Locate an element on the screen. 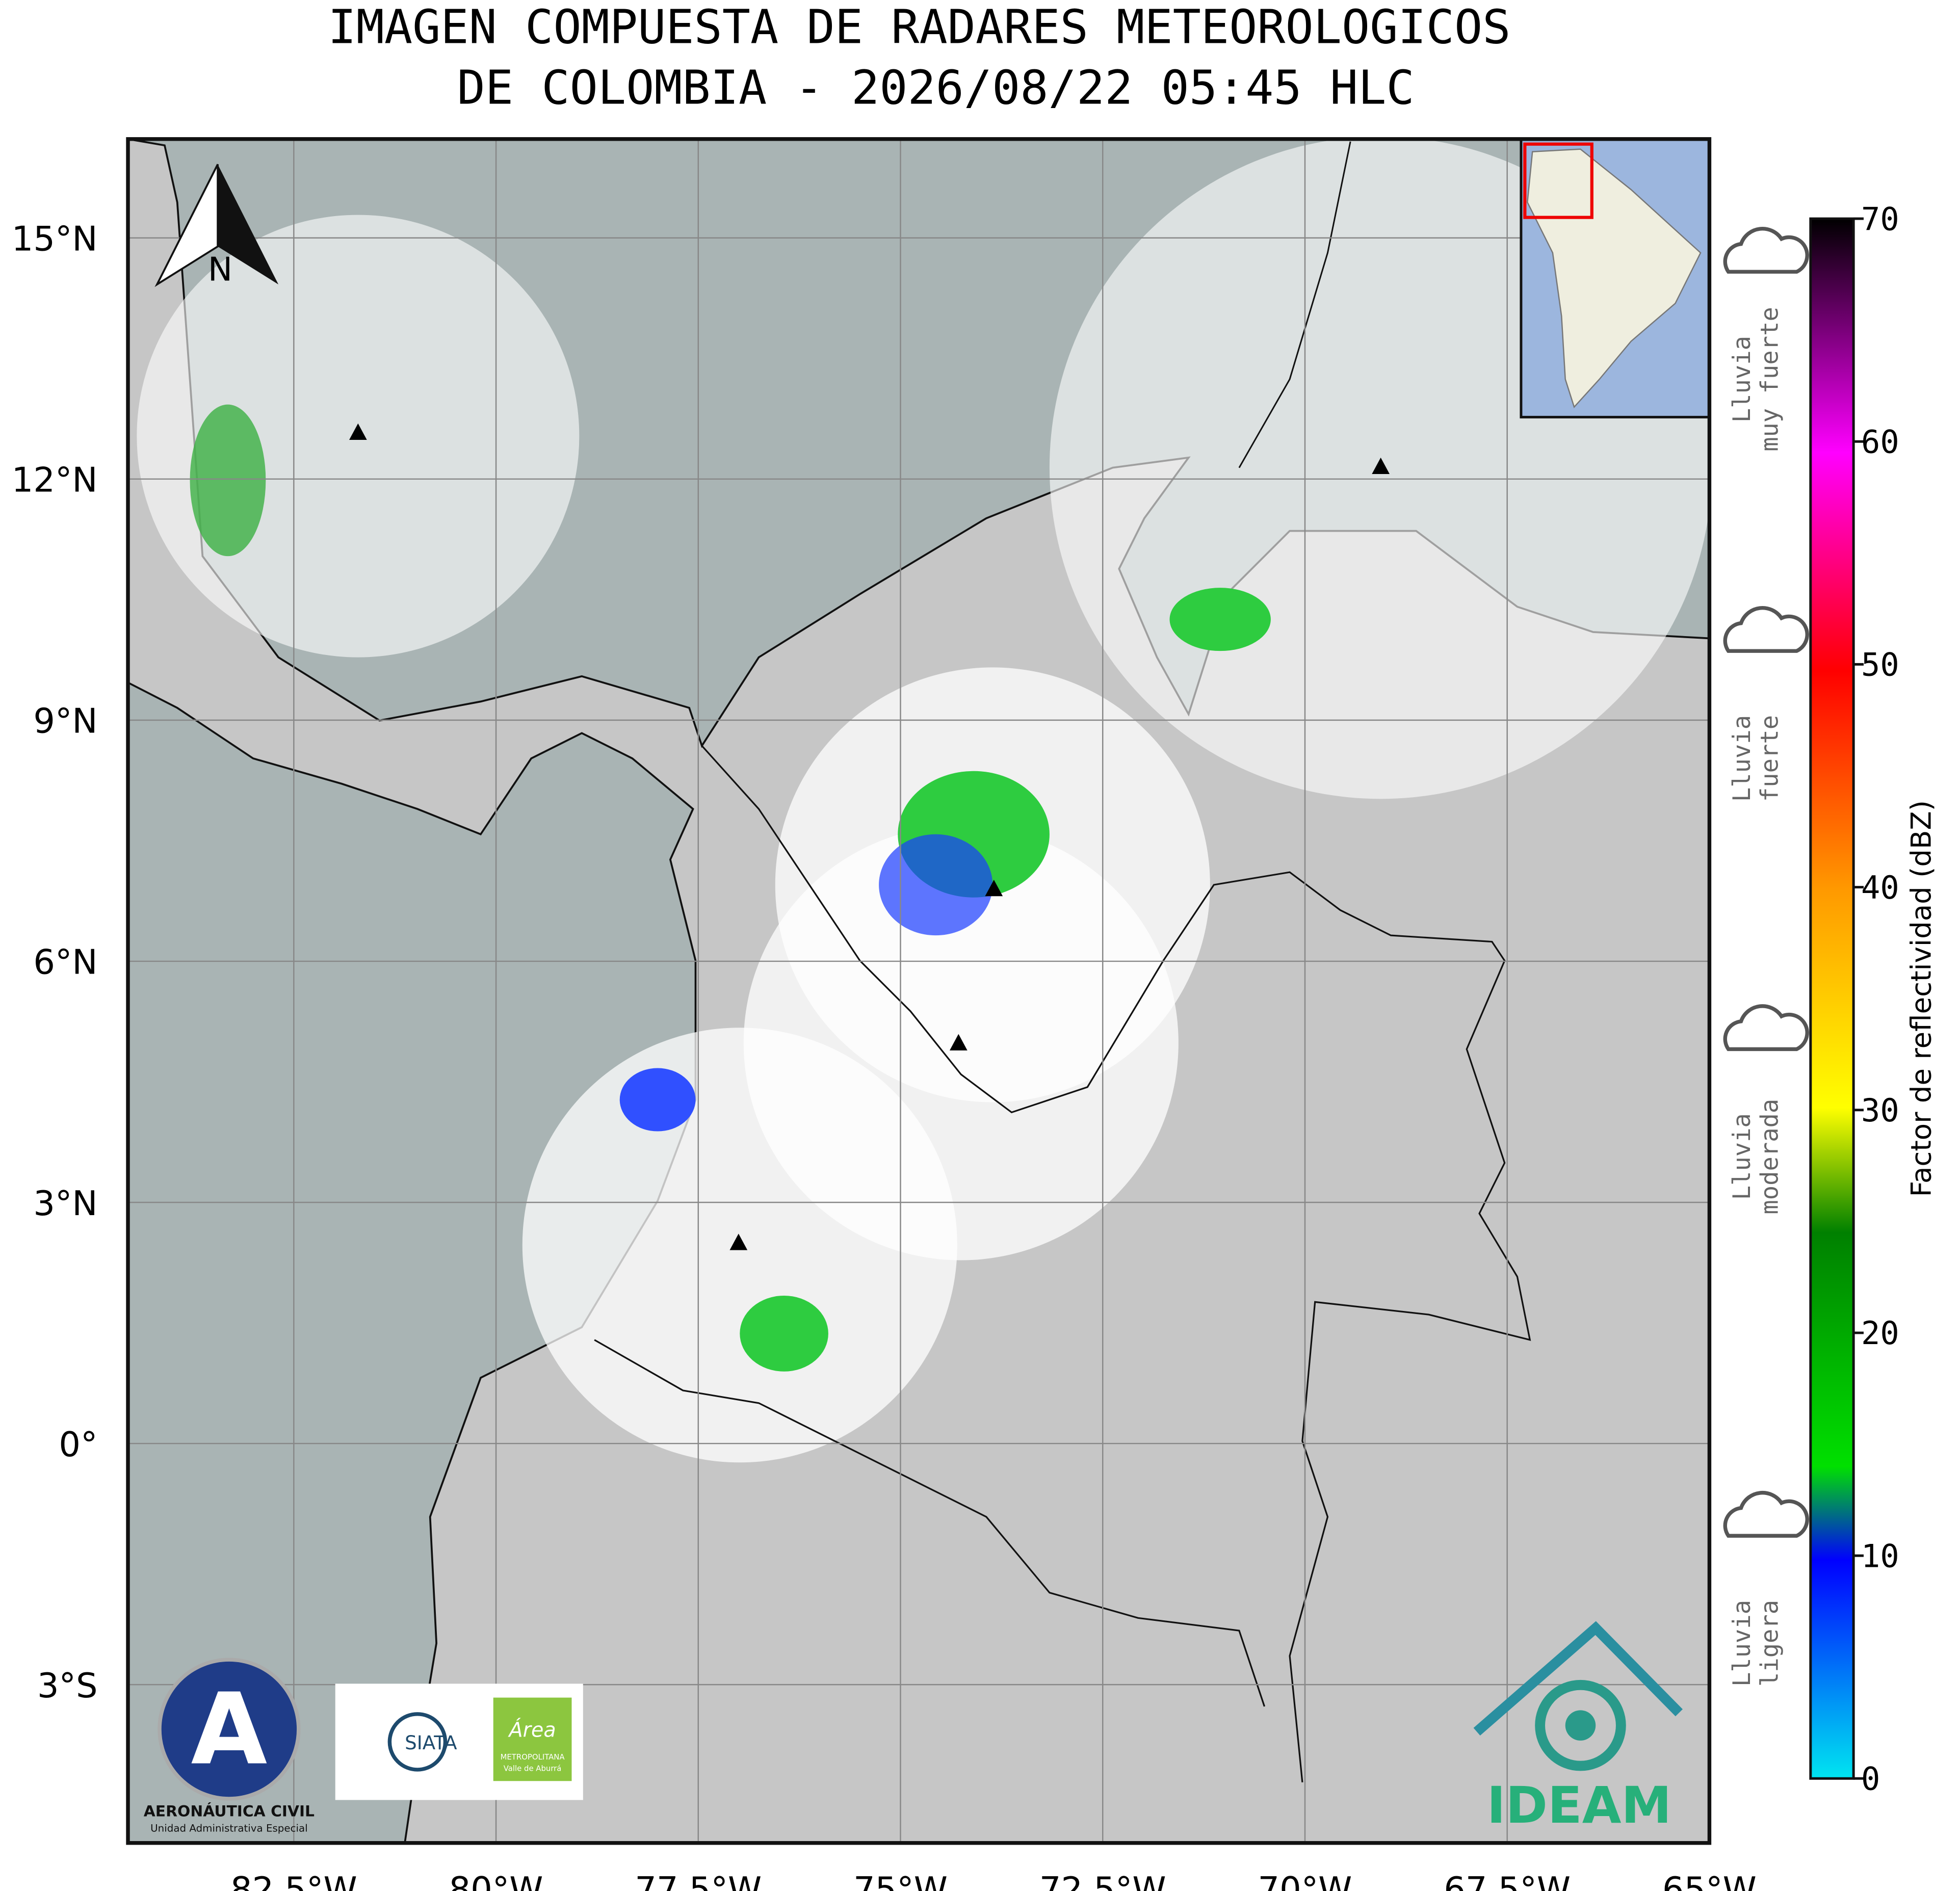 The width and height of the screenshot is (1960, 1891). colorbar is located at coordinates (1832, 998).